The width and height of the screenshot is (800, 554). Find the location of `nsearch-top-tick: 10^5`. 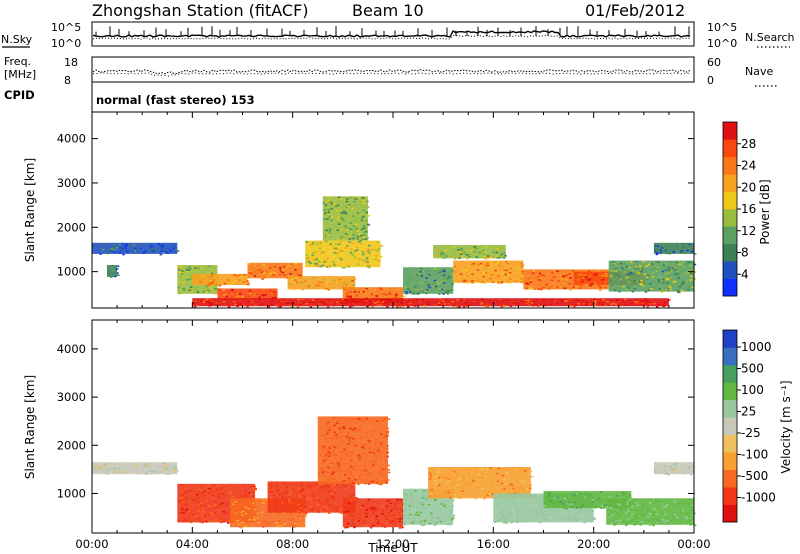

nsearch-top-tick: 10^5 is located at coordinates (722, 27).